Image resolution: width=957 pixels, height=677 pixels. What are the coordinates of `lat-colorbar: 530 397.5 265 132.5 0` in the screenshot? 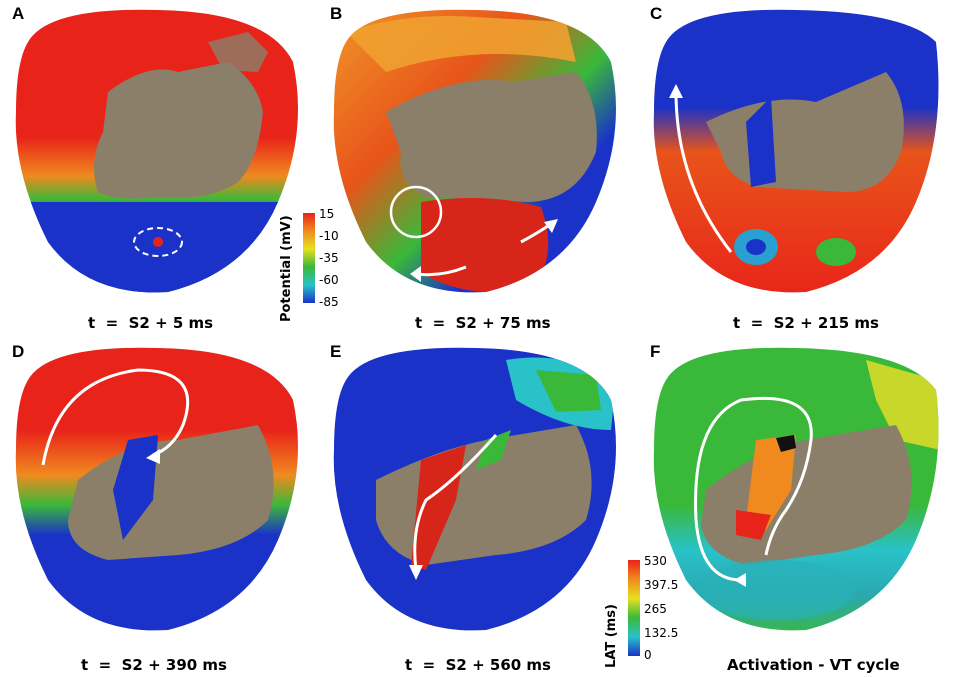 It's located at (663, 608).